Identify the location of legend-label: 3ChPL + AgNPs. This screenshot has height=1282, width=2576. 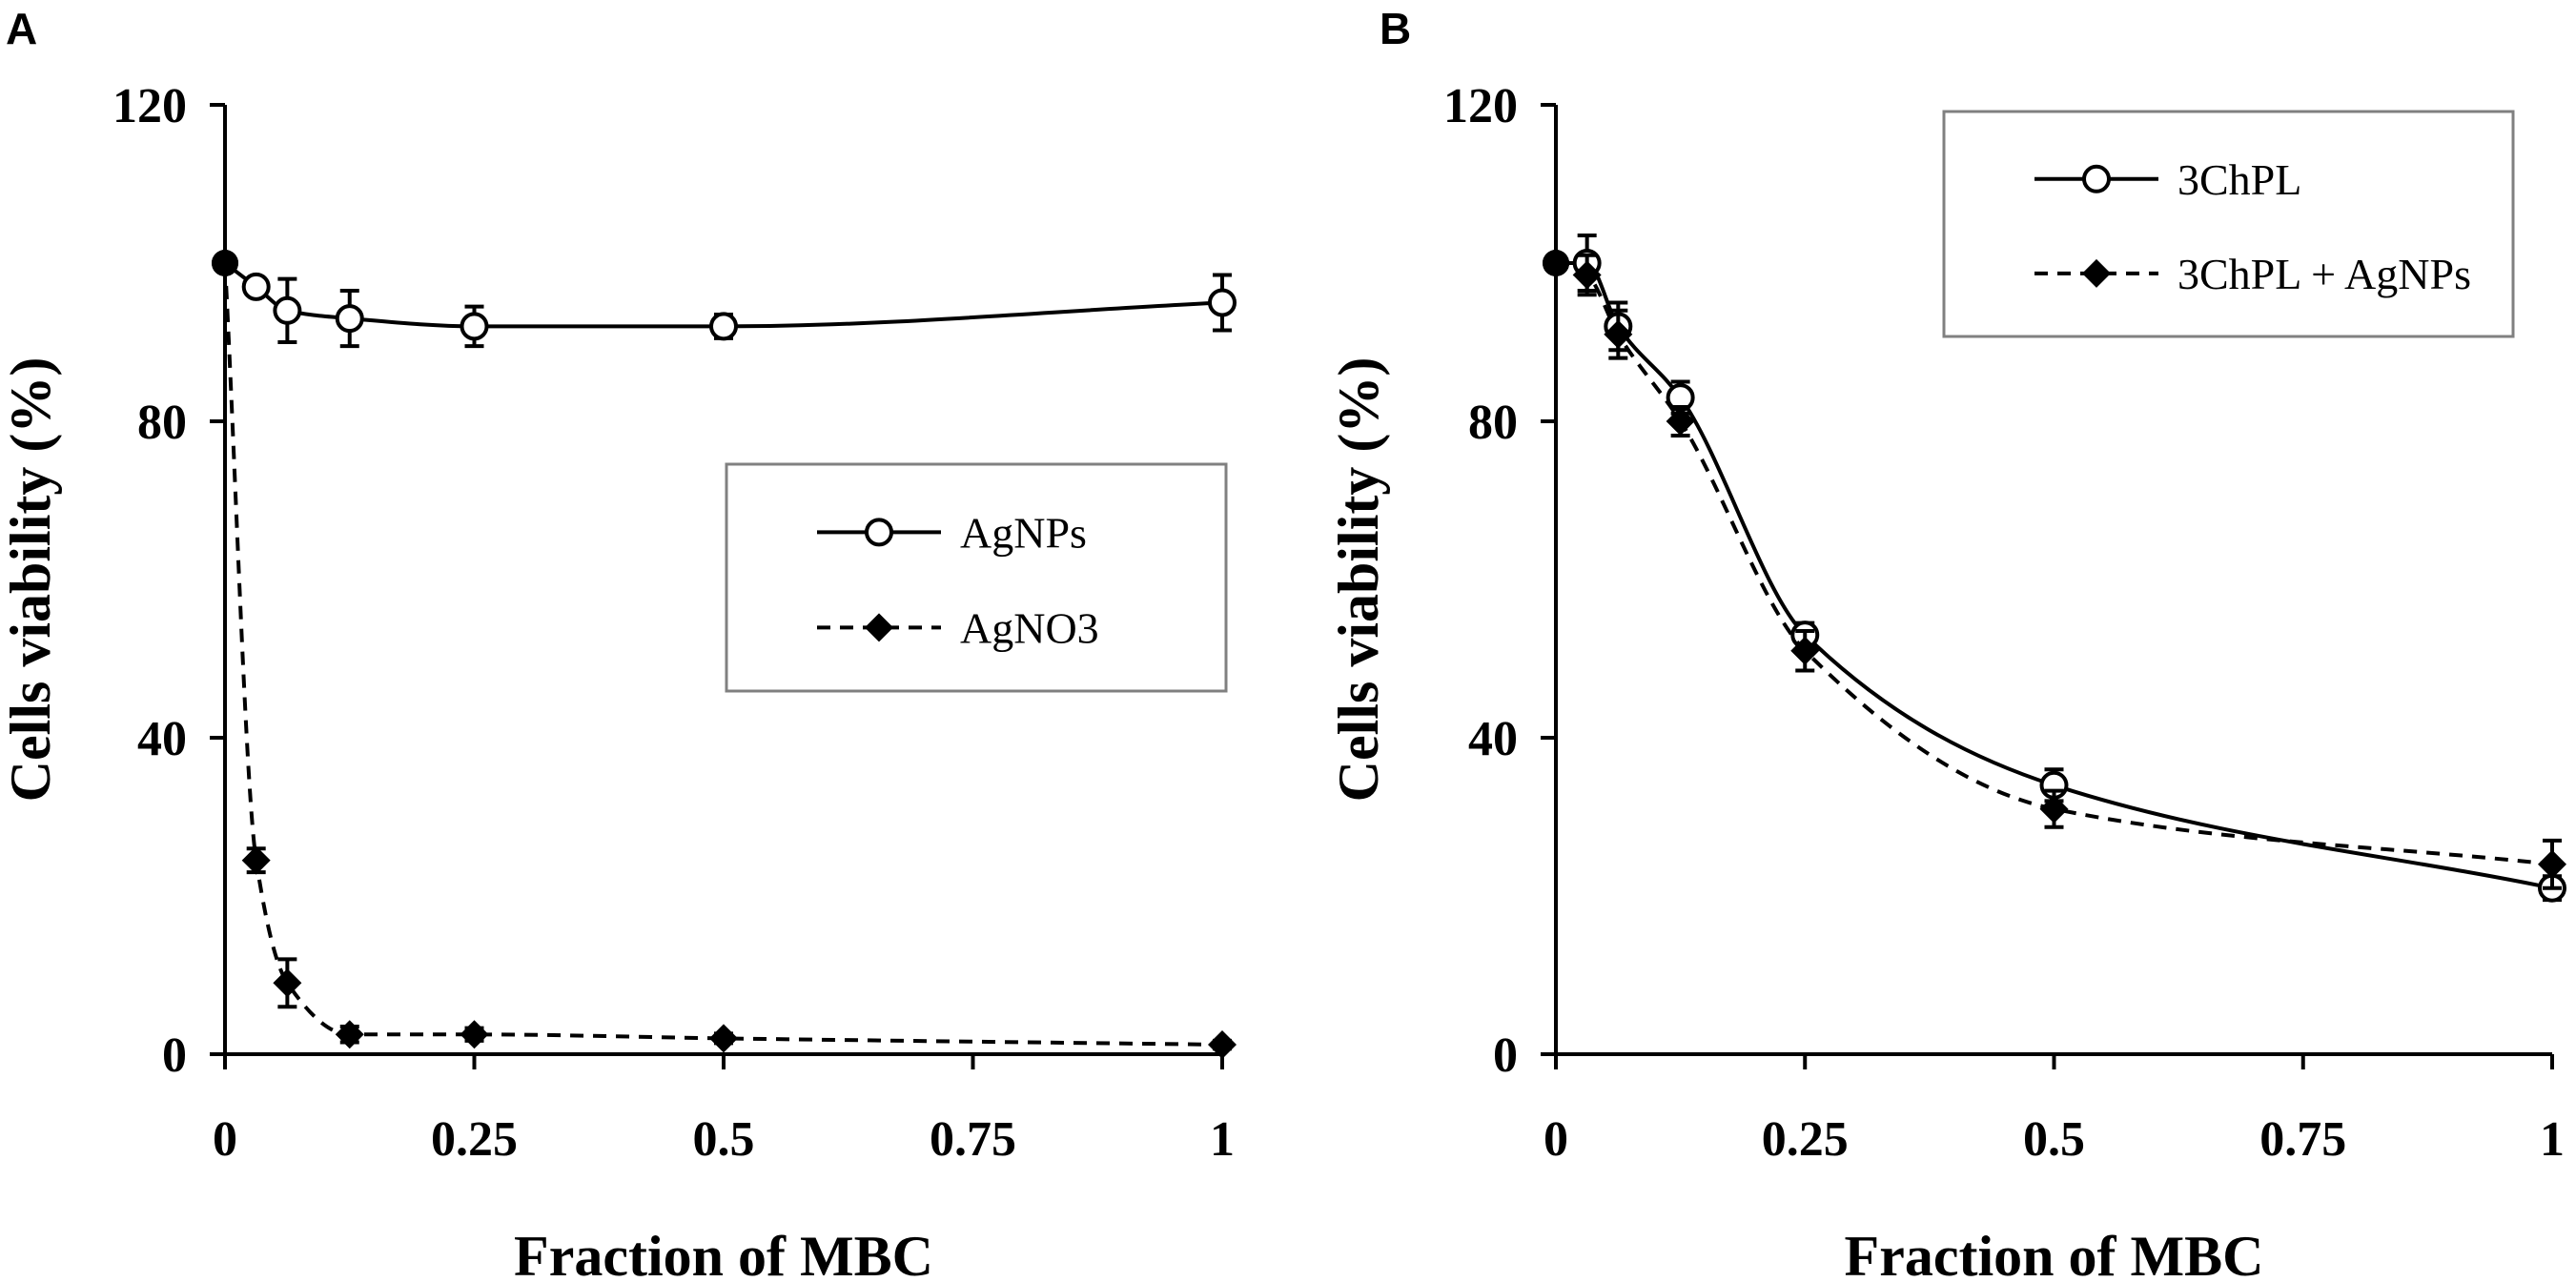
(2324, 274).